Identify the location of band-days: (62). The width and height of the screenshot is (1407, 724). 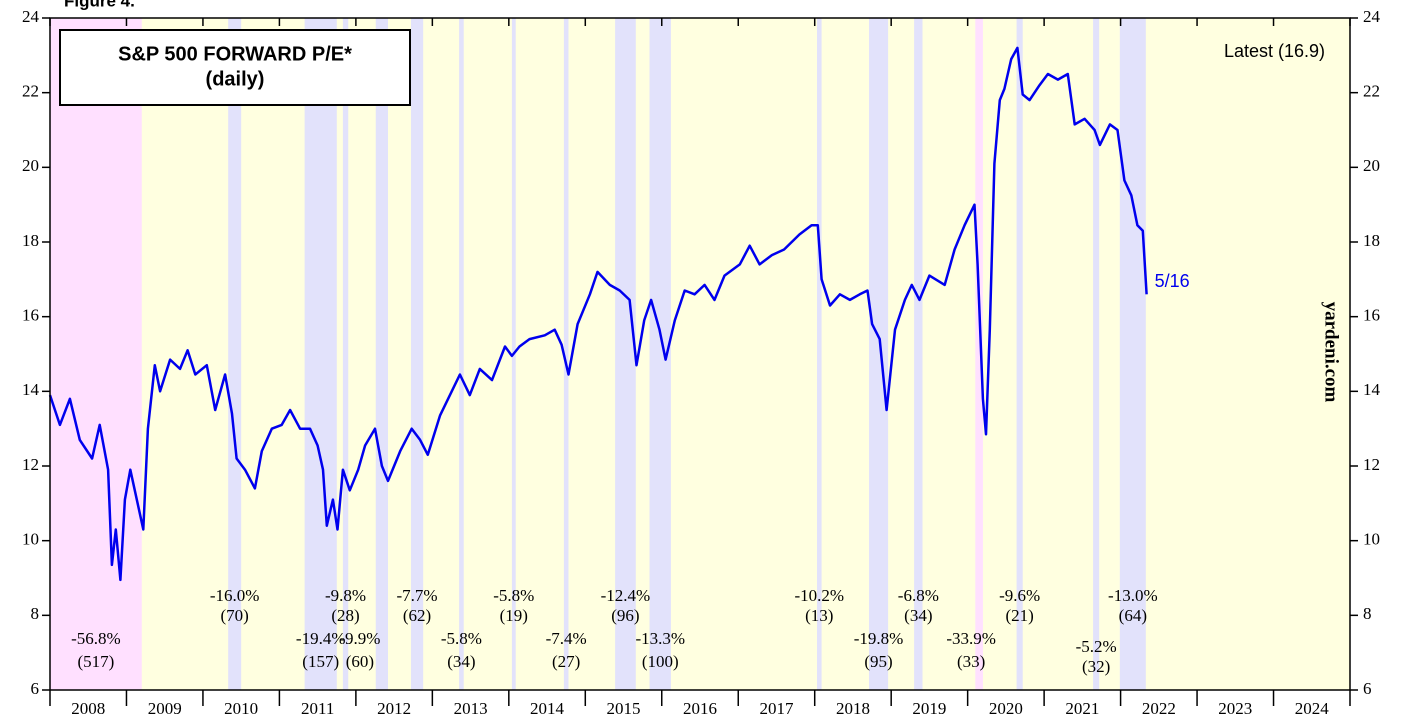
(417, 615).